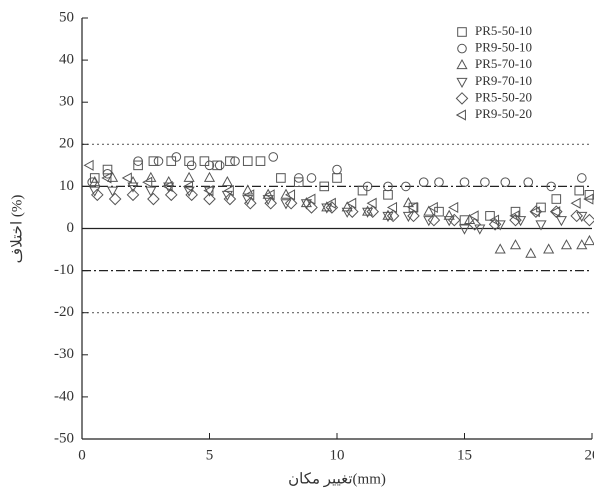  Describe the element at coordinates (503, 96) in the screenshot. I see `legend-label: PR5-50-20` at that location.